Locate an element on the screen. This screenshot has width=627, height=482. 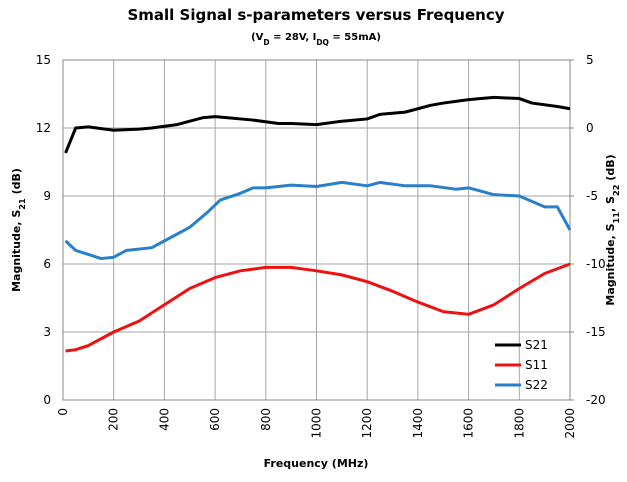
label-part: 21 is located at coordinates (22, 204).